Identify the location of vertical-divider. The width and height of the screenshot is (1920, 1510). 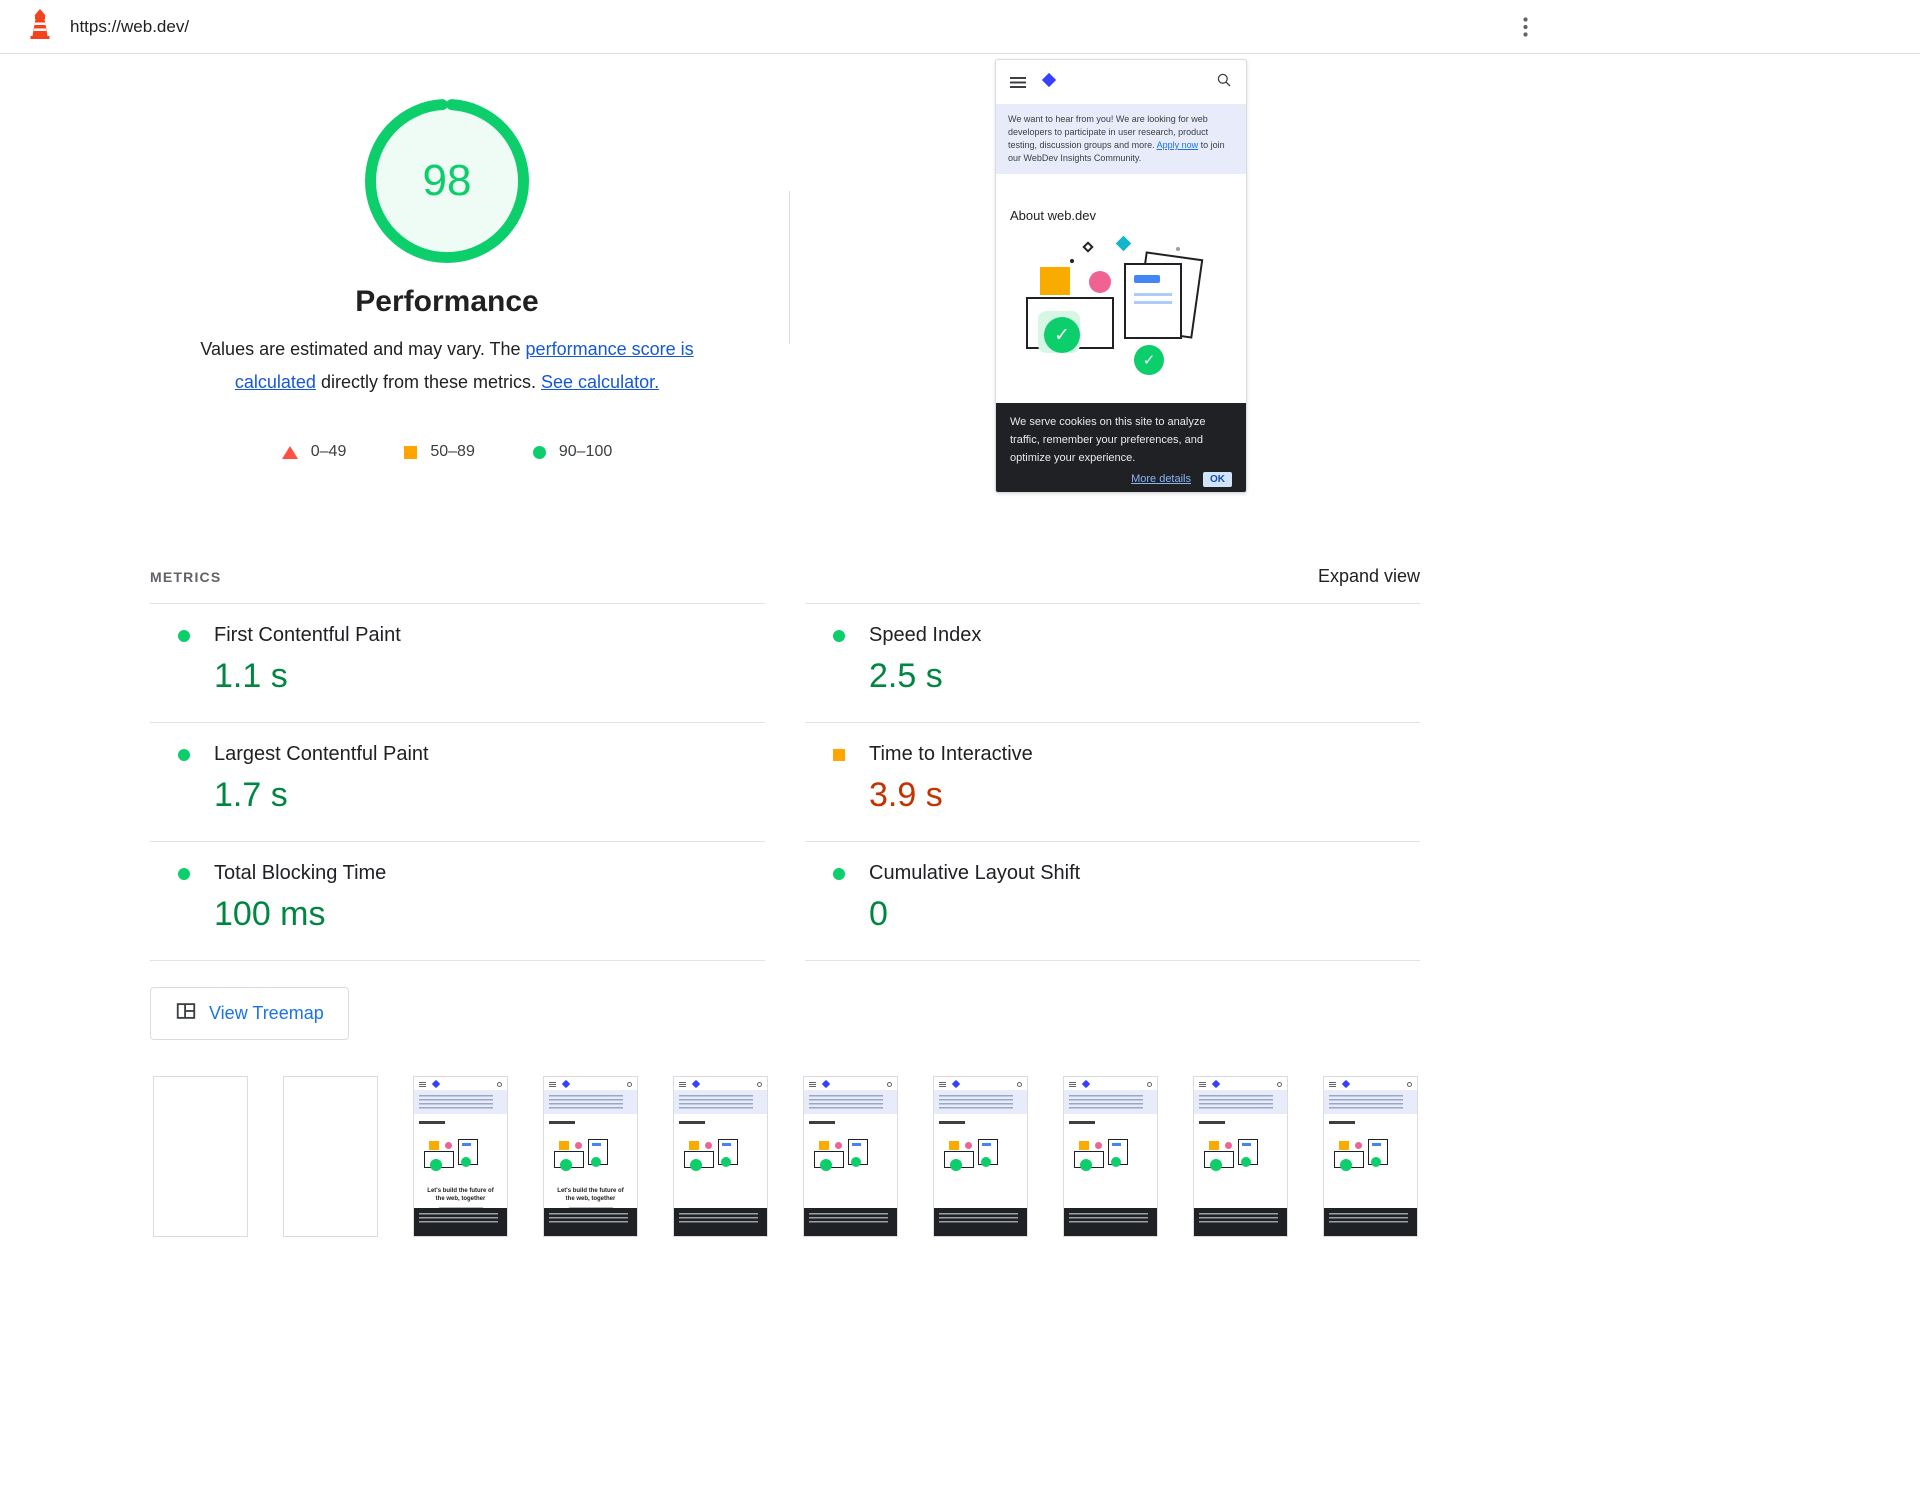
(789, 267).